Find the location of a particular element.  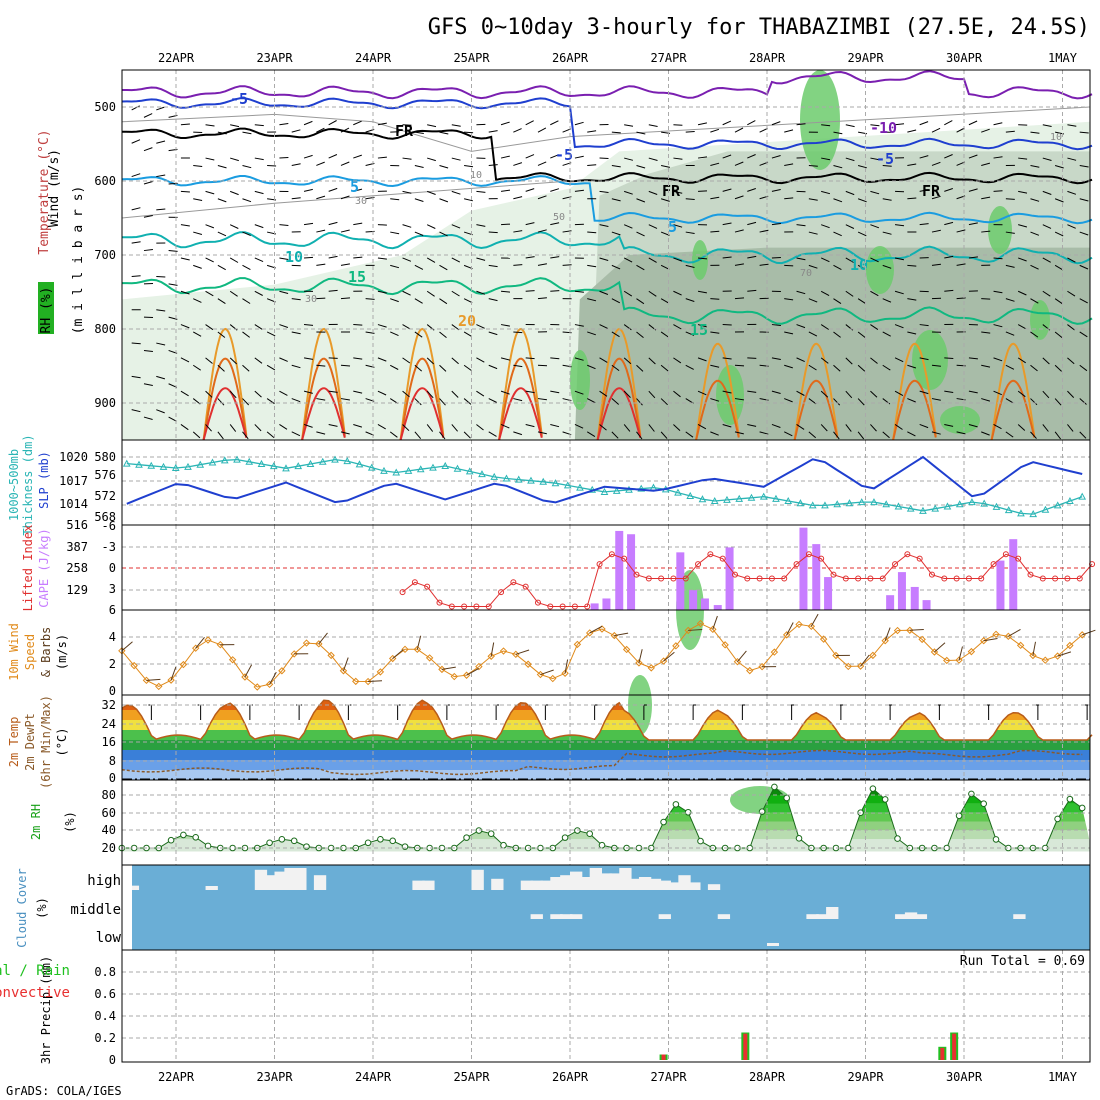

contour-lobe is located at coordinates (816, 410).